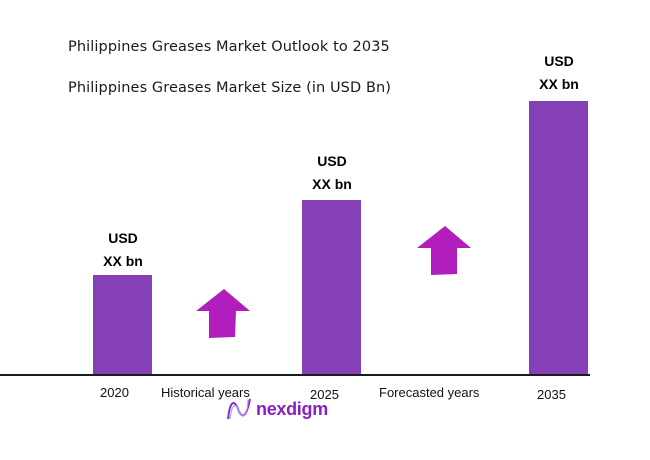  Describe the element at coordinates (123, 250) in the screenshot. I see `value-label-2020: USD XX bn` at that location.